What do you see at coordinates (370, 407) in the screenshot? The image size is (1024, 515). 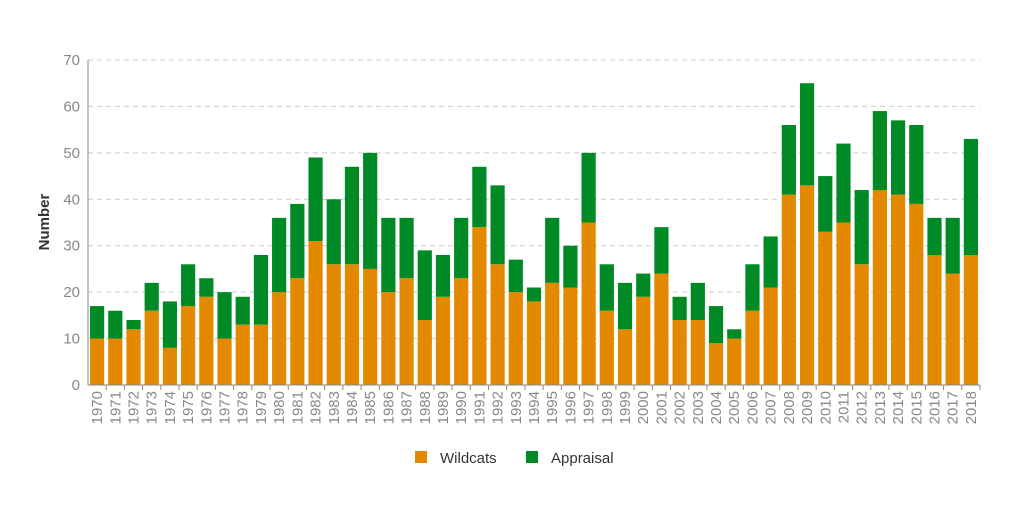 I see `x-tick-label: 1985` at bounding box center [370, 407].